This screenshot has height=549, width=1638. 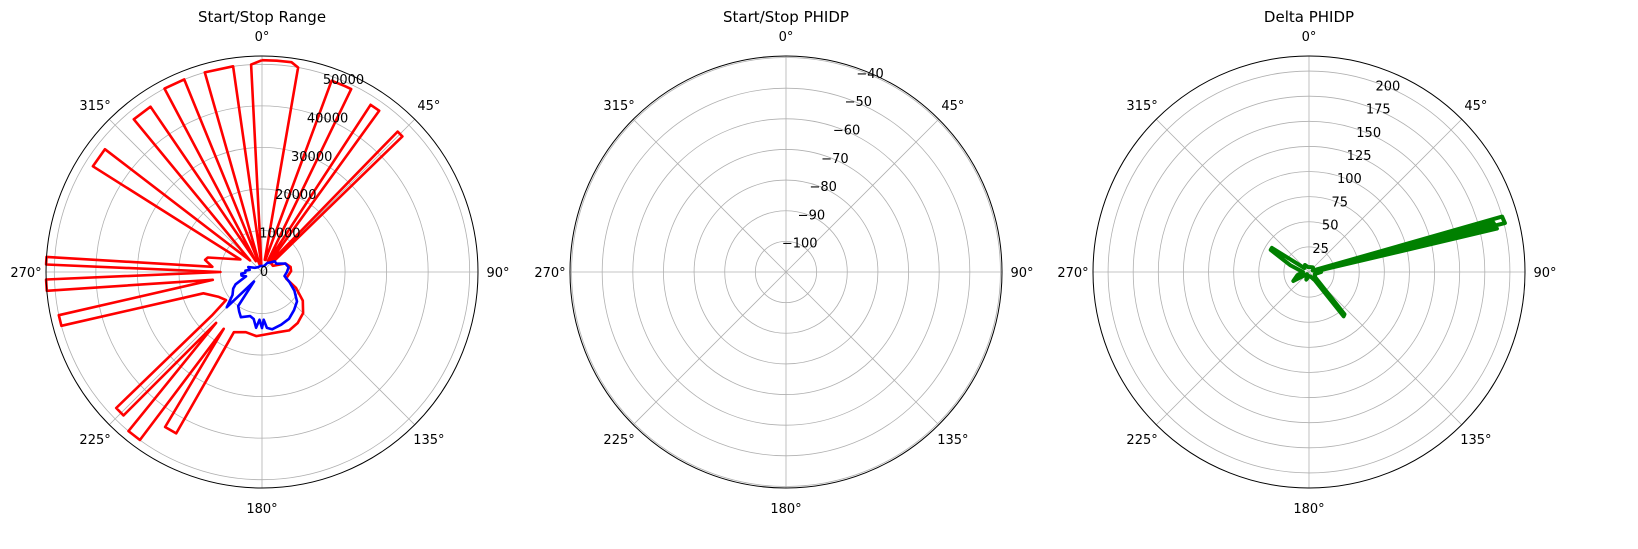 I want to click on radial-tick-label: 75, so click(x=1340, y=202).